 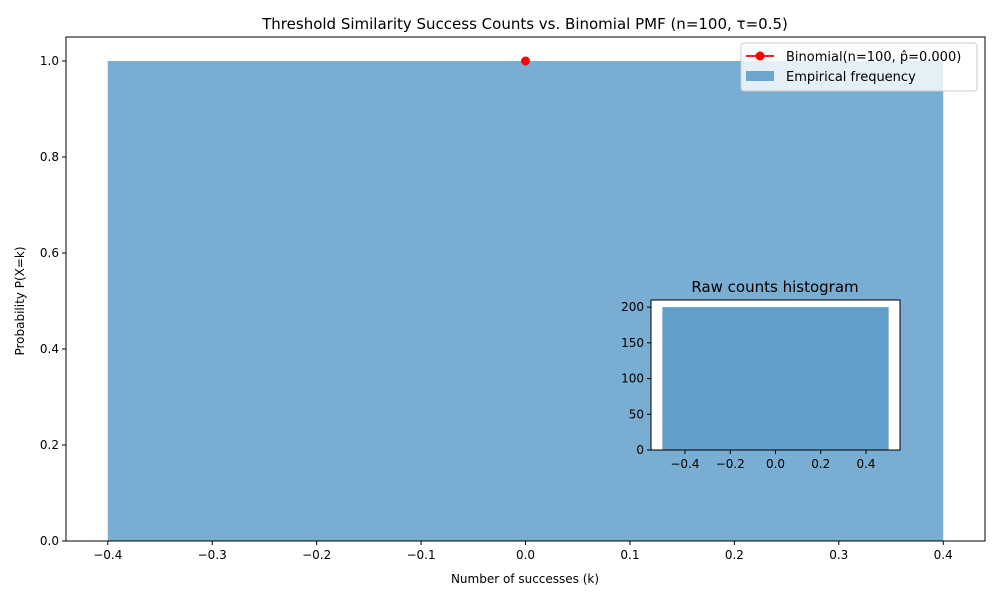 I want to click on legend-empirical-swatch, so click(x=760, y=76).